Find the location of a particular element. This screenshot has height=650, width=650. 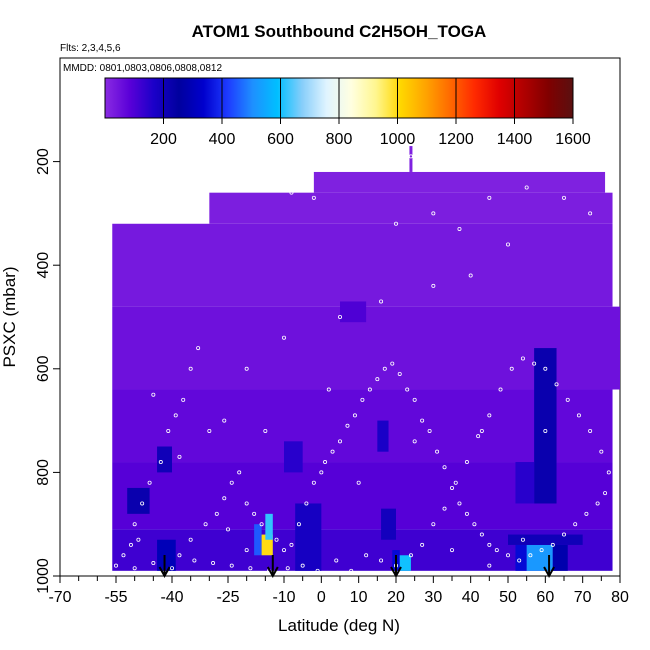

colorbar-tick-label: 1400 is located at coordinates (515, 139).